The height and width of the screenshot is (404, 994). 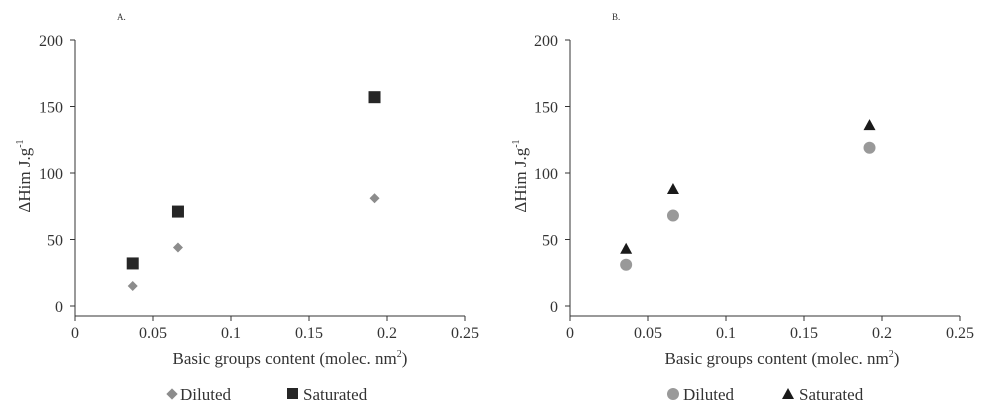 I want to click on x-tick-label-b: 0, so click(x=570, y=333).